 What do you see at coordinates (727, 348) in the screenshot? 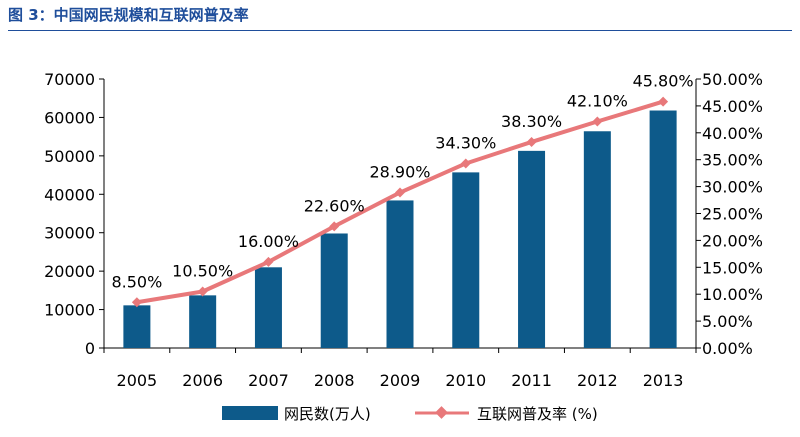
I see `right-tick-label: 0.00%` at bounding box center [727, 348].